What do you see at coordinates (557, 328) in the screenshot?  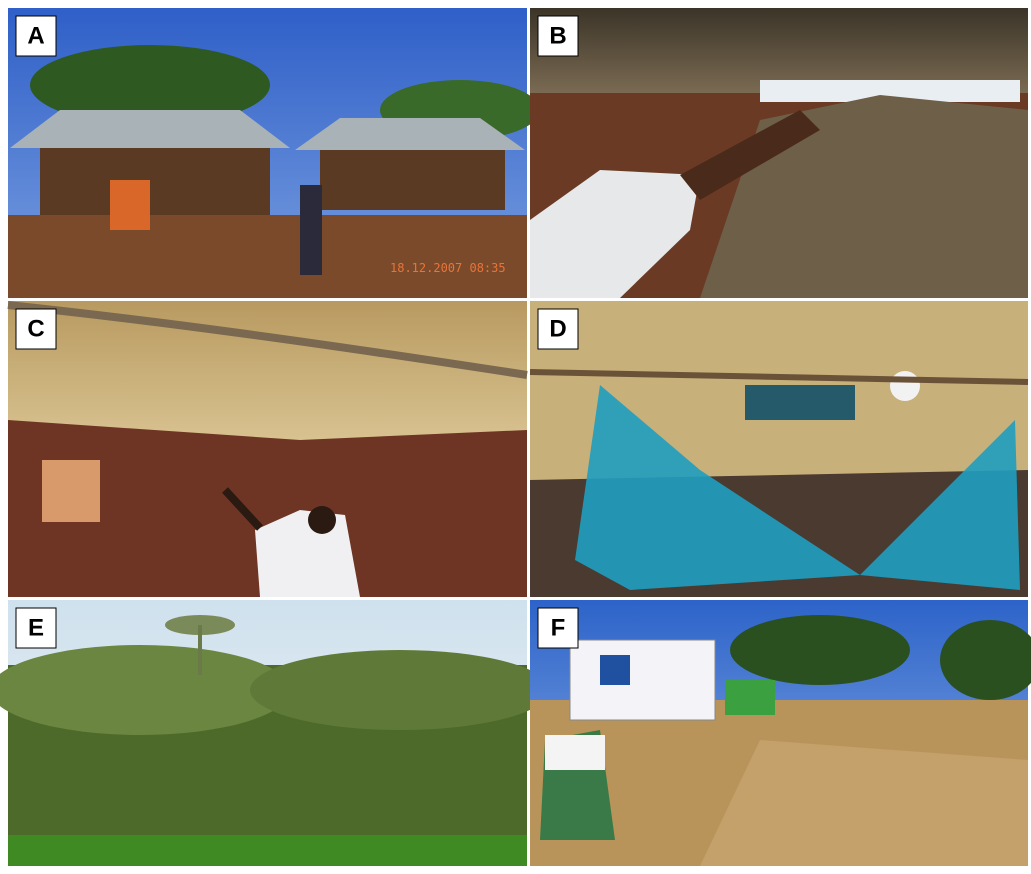 I see `panel-label: D` at bounding box center [557, 328].